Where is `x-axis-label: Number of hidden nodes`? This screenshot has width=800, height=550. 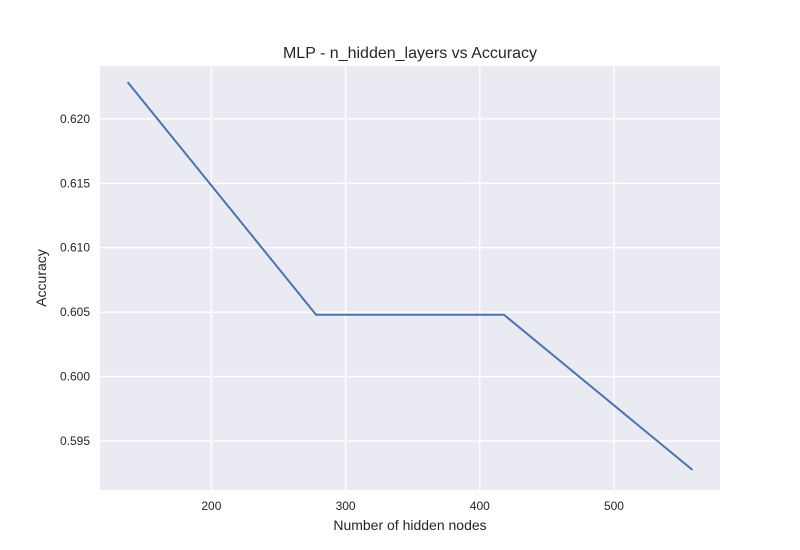
x-axis-label: Number of hidden nodes is located at coordinates (409, 525).